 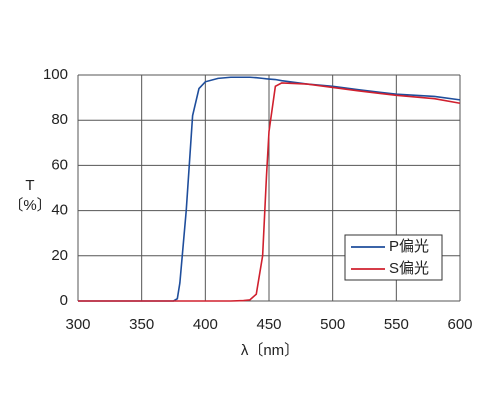 What do you see at coordinates (77, 324) in the screenshot?
I see `x-tick-label: 300` at bounding box center [77, 324].